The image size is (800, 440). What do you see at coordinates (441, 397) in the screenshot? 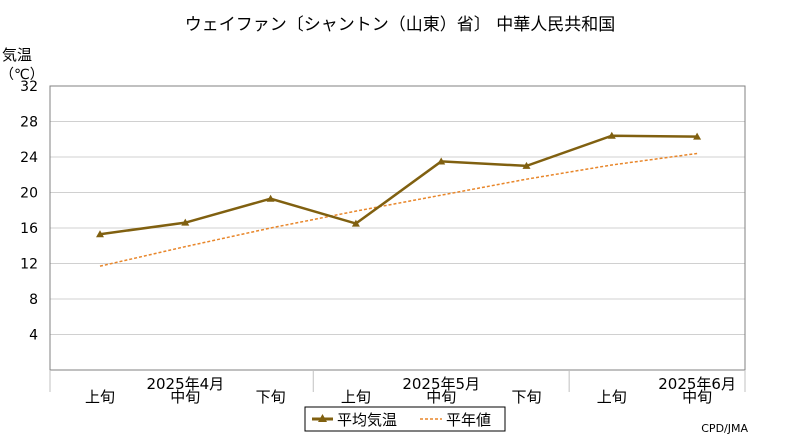
I see `x-tick-label-4: 中旬` at bounding box center [441, 397].